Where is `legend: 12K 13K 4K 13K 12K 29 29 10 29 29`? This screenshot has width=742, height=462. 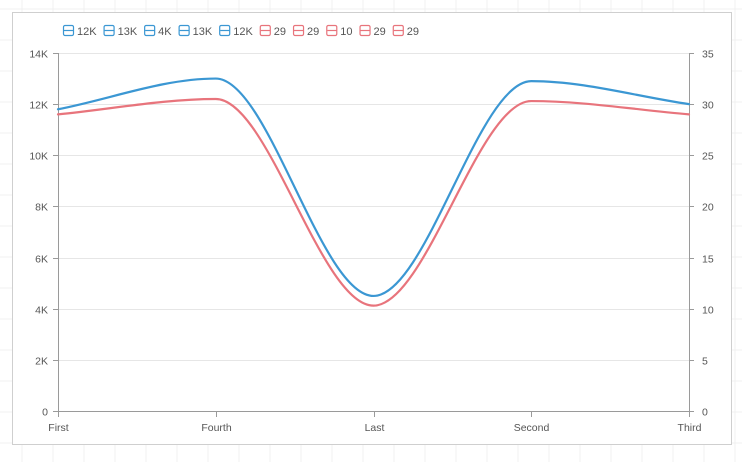
legend: 12K 13K 4K 13K 12K 29 29 10 29 29 is located at coordinates (240, 31).